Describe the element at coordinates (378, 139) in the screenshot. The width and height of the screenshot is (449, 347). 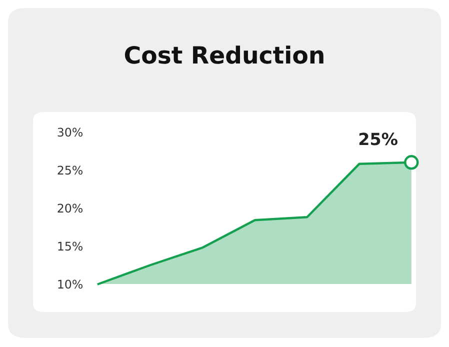
I see `annotation: 25%` at that location.